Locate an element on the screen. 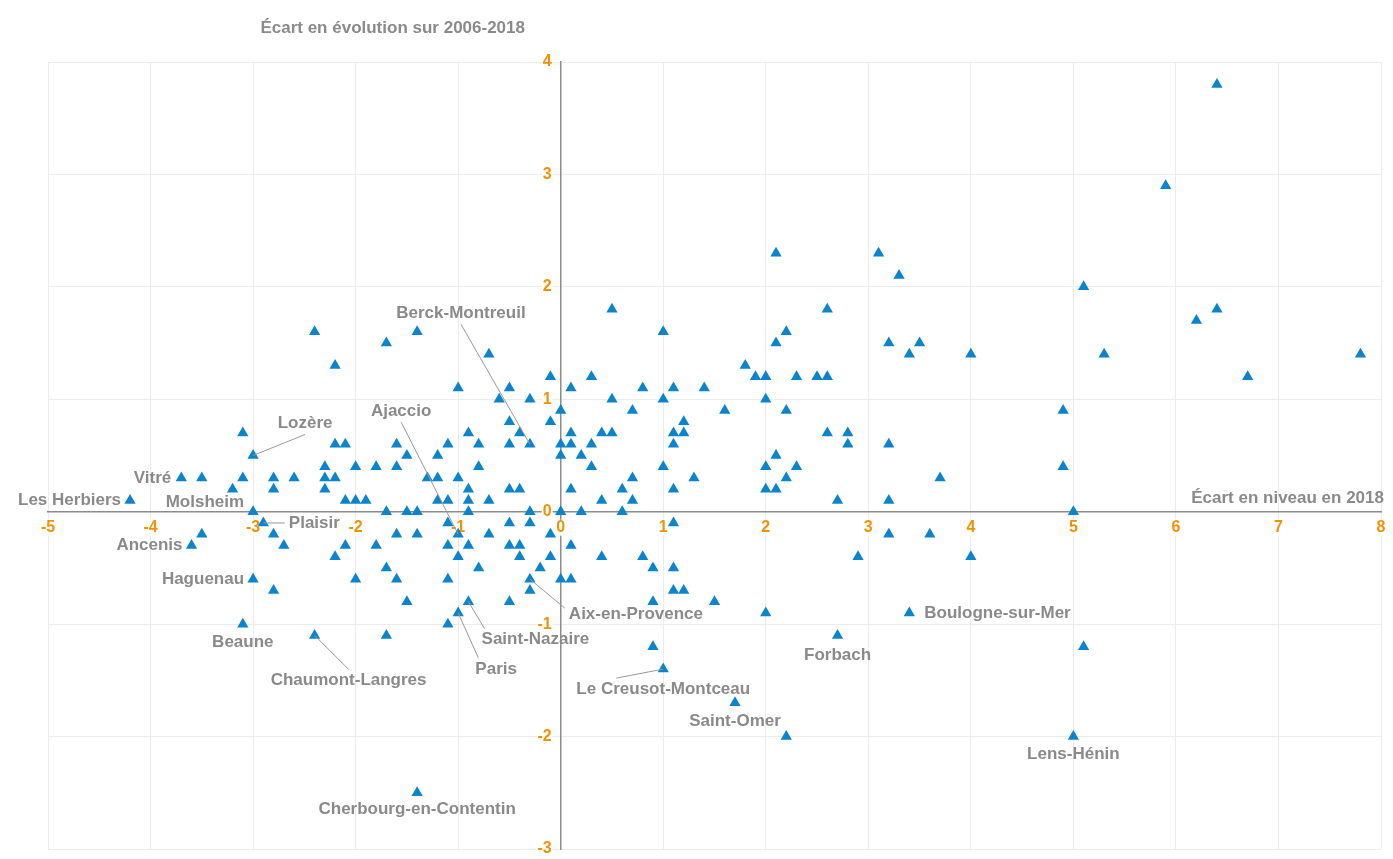 The image size is (1393, 859). x-tick-label: 0 is located at coordinates (561, 527).